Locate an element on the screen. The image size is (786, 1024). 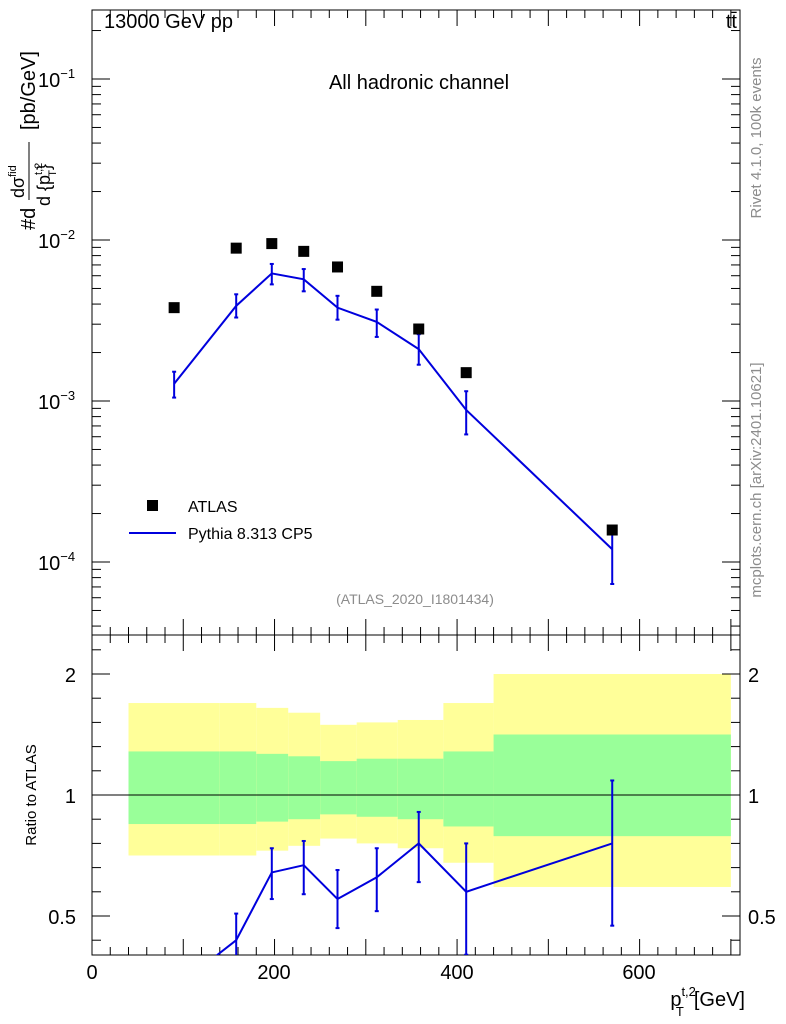
x-axis-title: pt,2 T[GeV] is located at coordinates (707, 1001).